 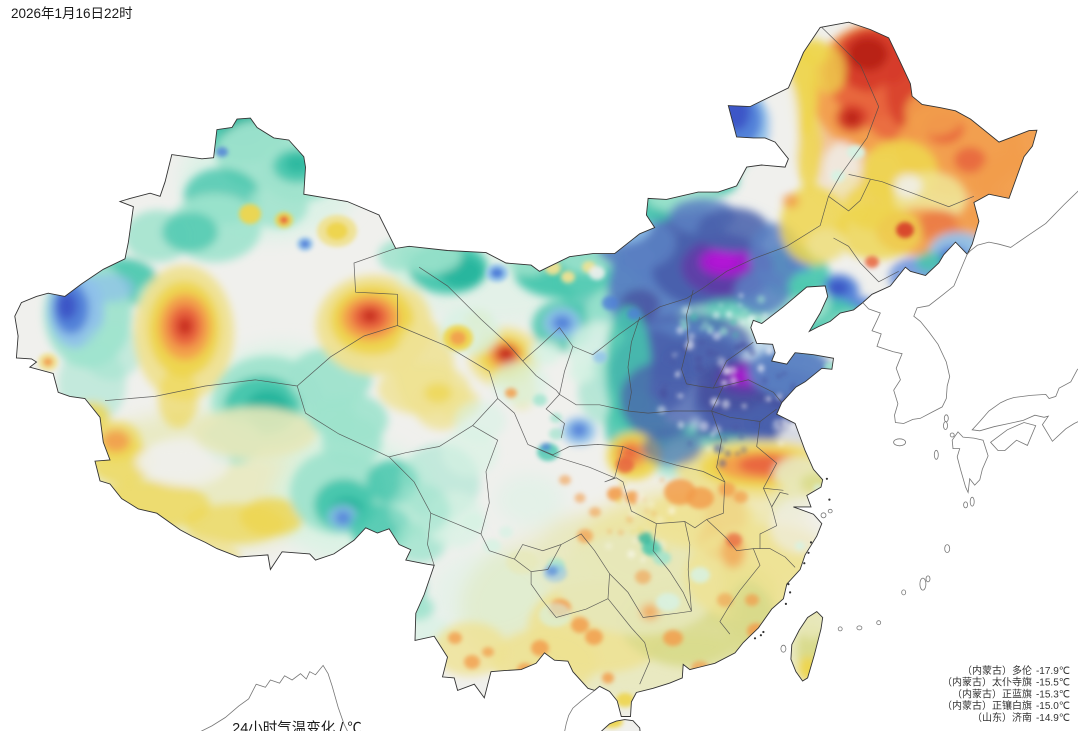 I want to click on svg-text: -17.9℃, so click(x=1053, y=671).